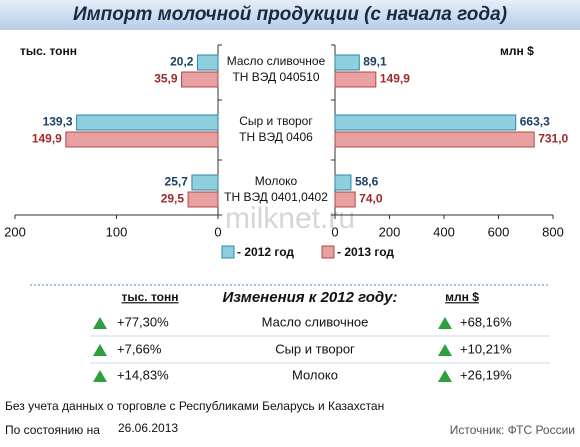  What do you see at coordinates (177, 182) in the screenshot?
I see `value-label: 25,7` at bounding box center [177, 182].